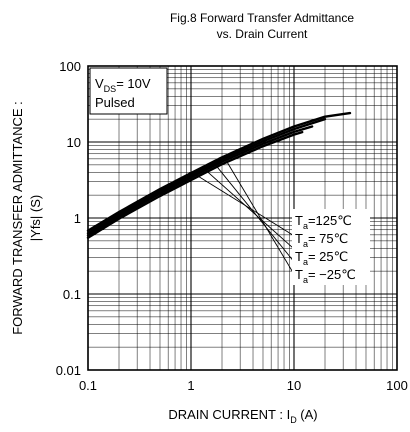 The height and width of the screenshot is (432, 410). I want to click on chart-title-line1: Fig.8 Forward Transfer Admittance, so click(262, 18).